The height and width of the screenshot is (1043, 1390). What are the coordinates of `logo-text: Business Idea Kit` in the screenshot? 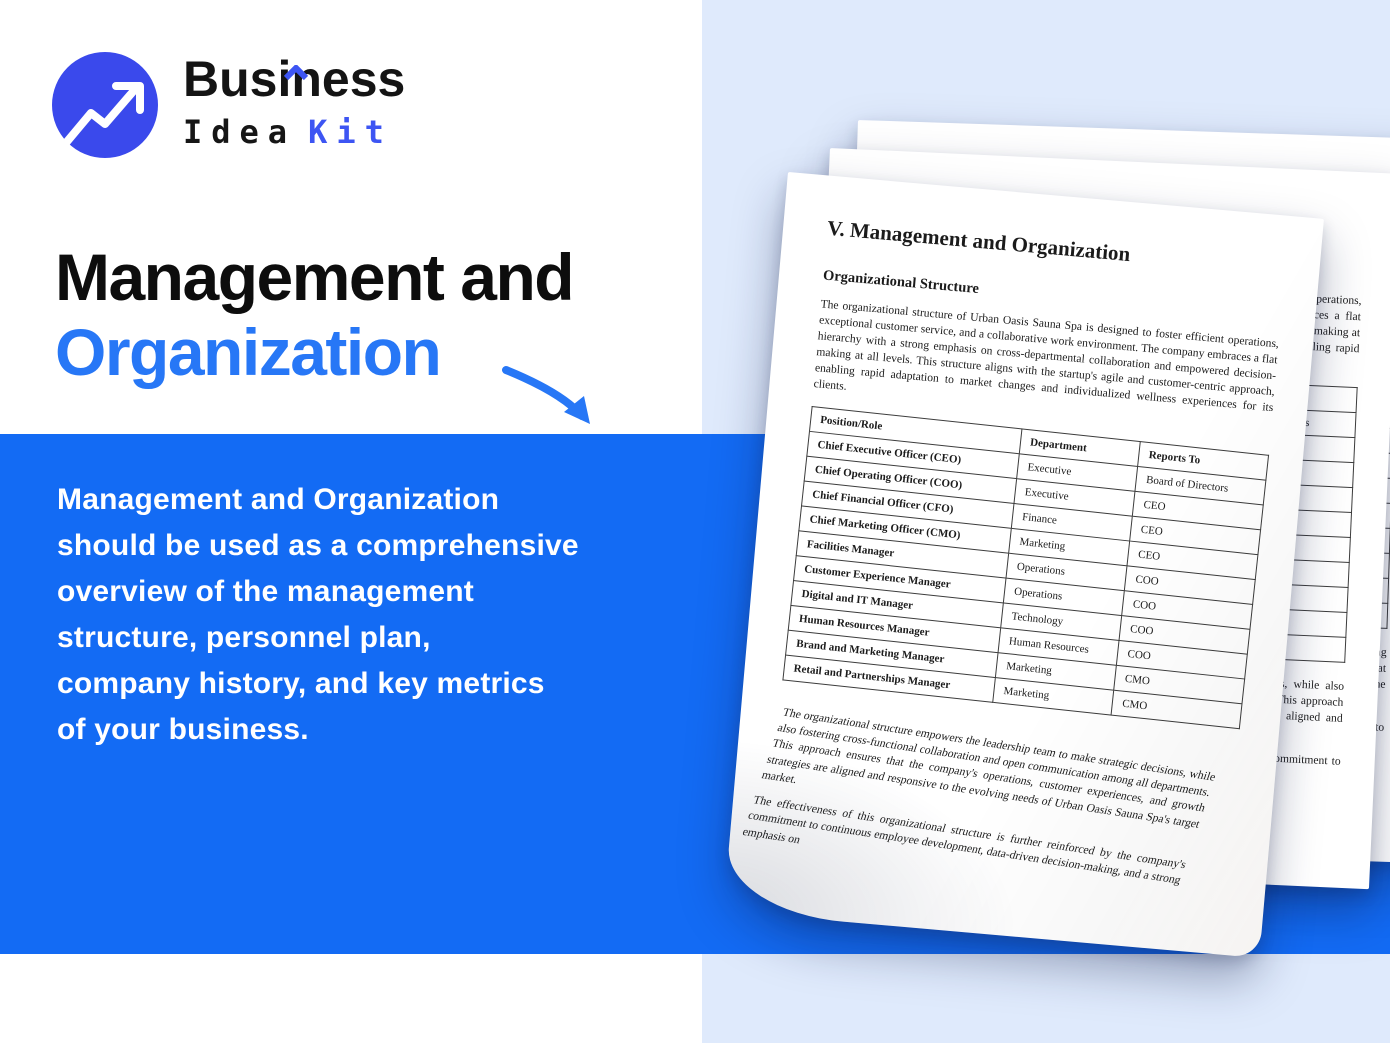 It's located at (294, 105).